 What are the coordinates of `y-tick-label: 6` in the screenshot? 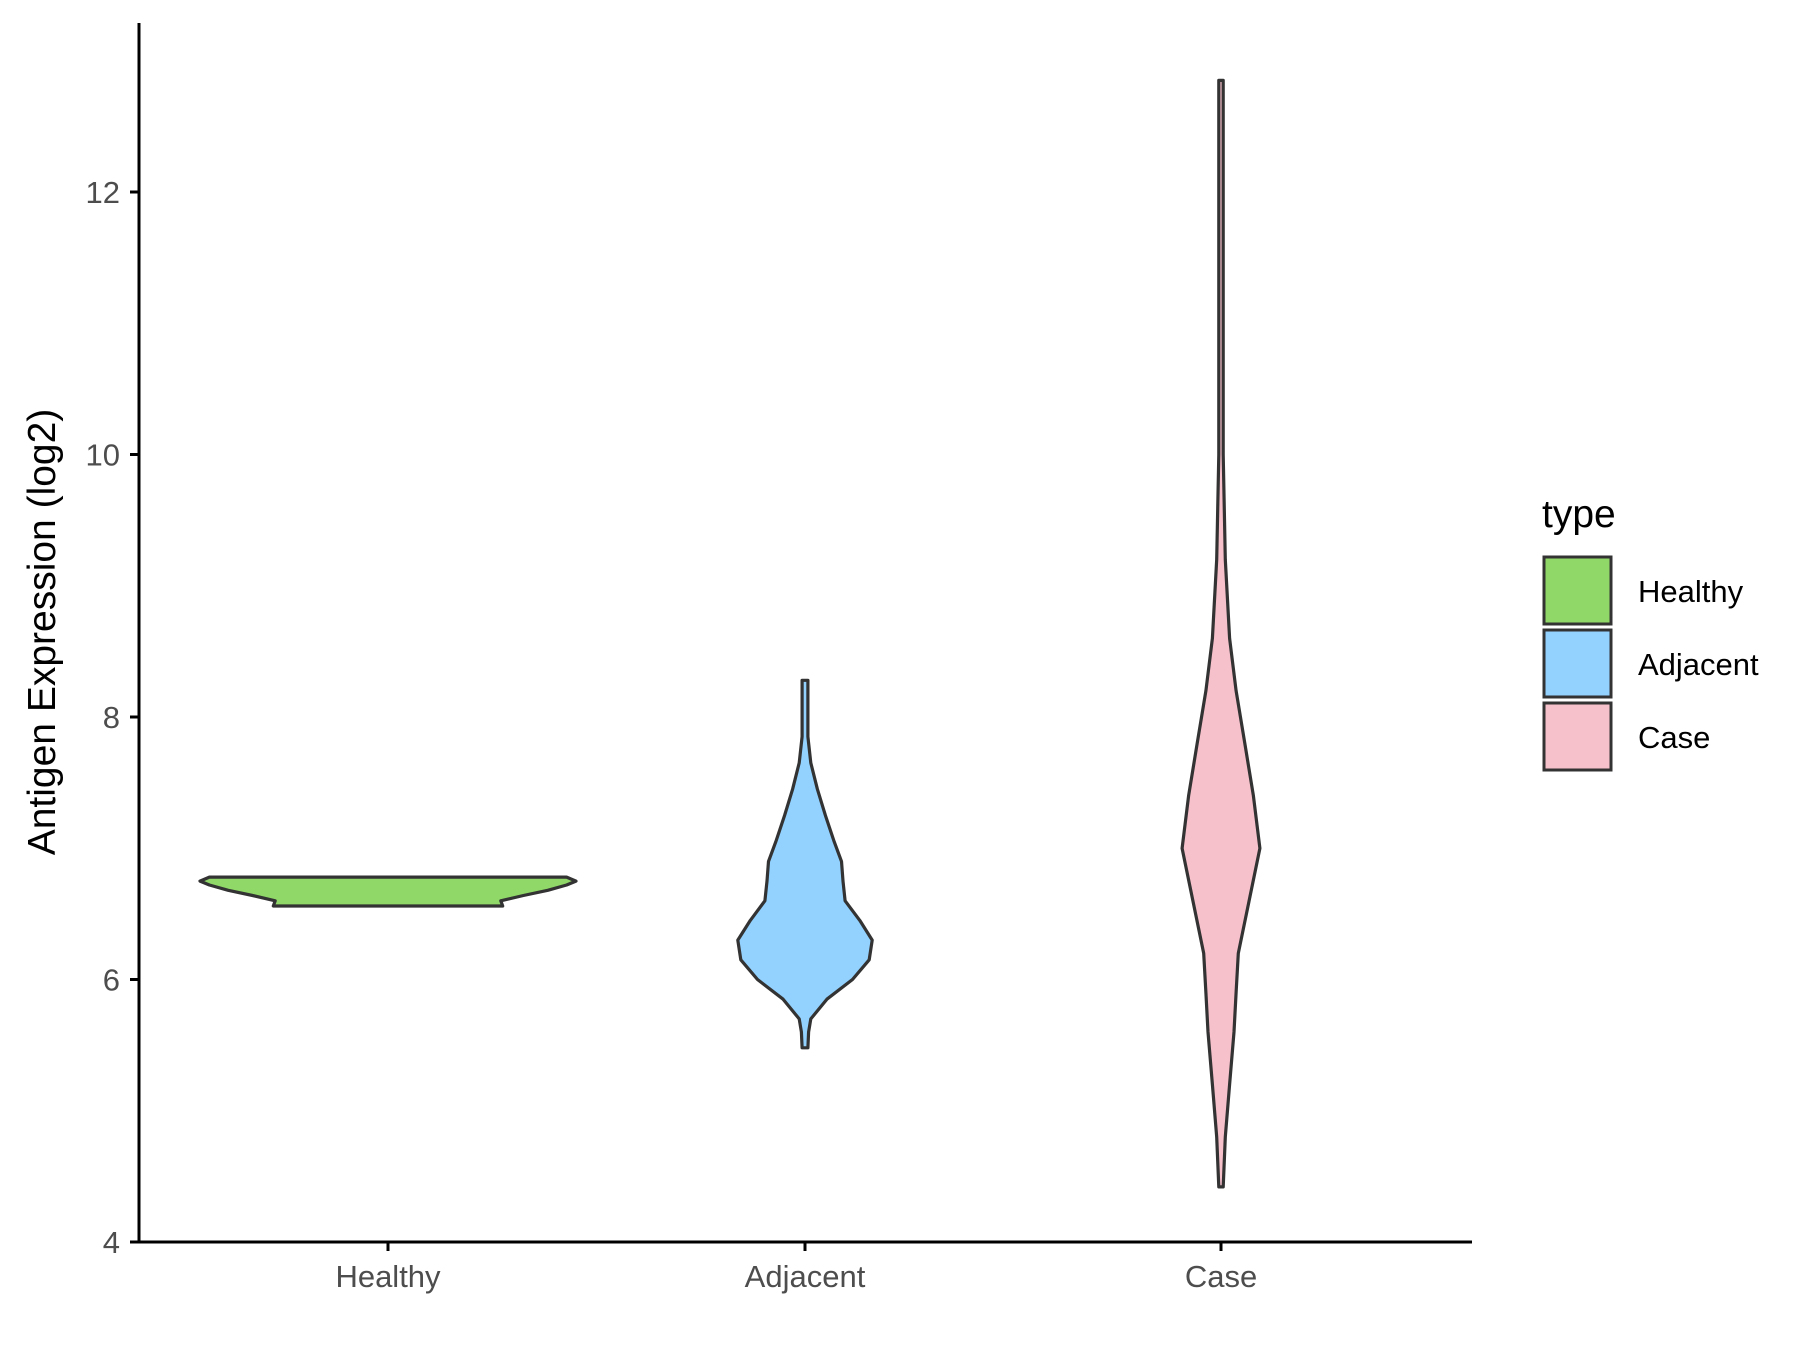 It's located at (111, 980).